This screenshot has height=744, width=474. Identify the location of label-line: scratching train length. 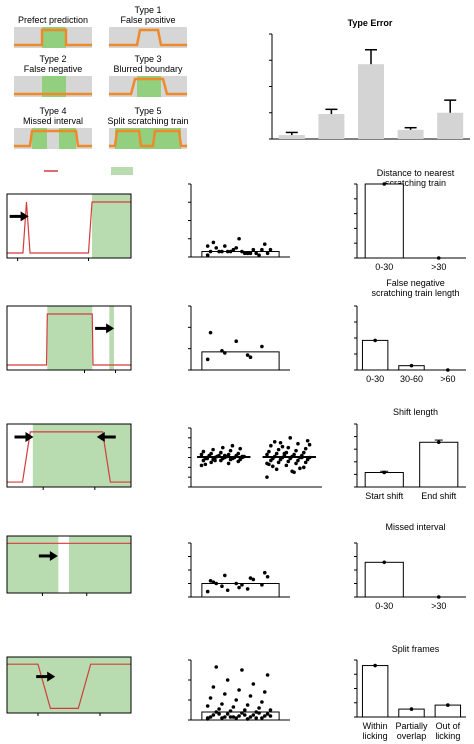
(415, 293).